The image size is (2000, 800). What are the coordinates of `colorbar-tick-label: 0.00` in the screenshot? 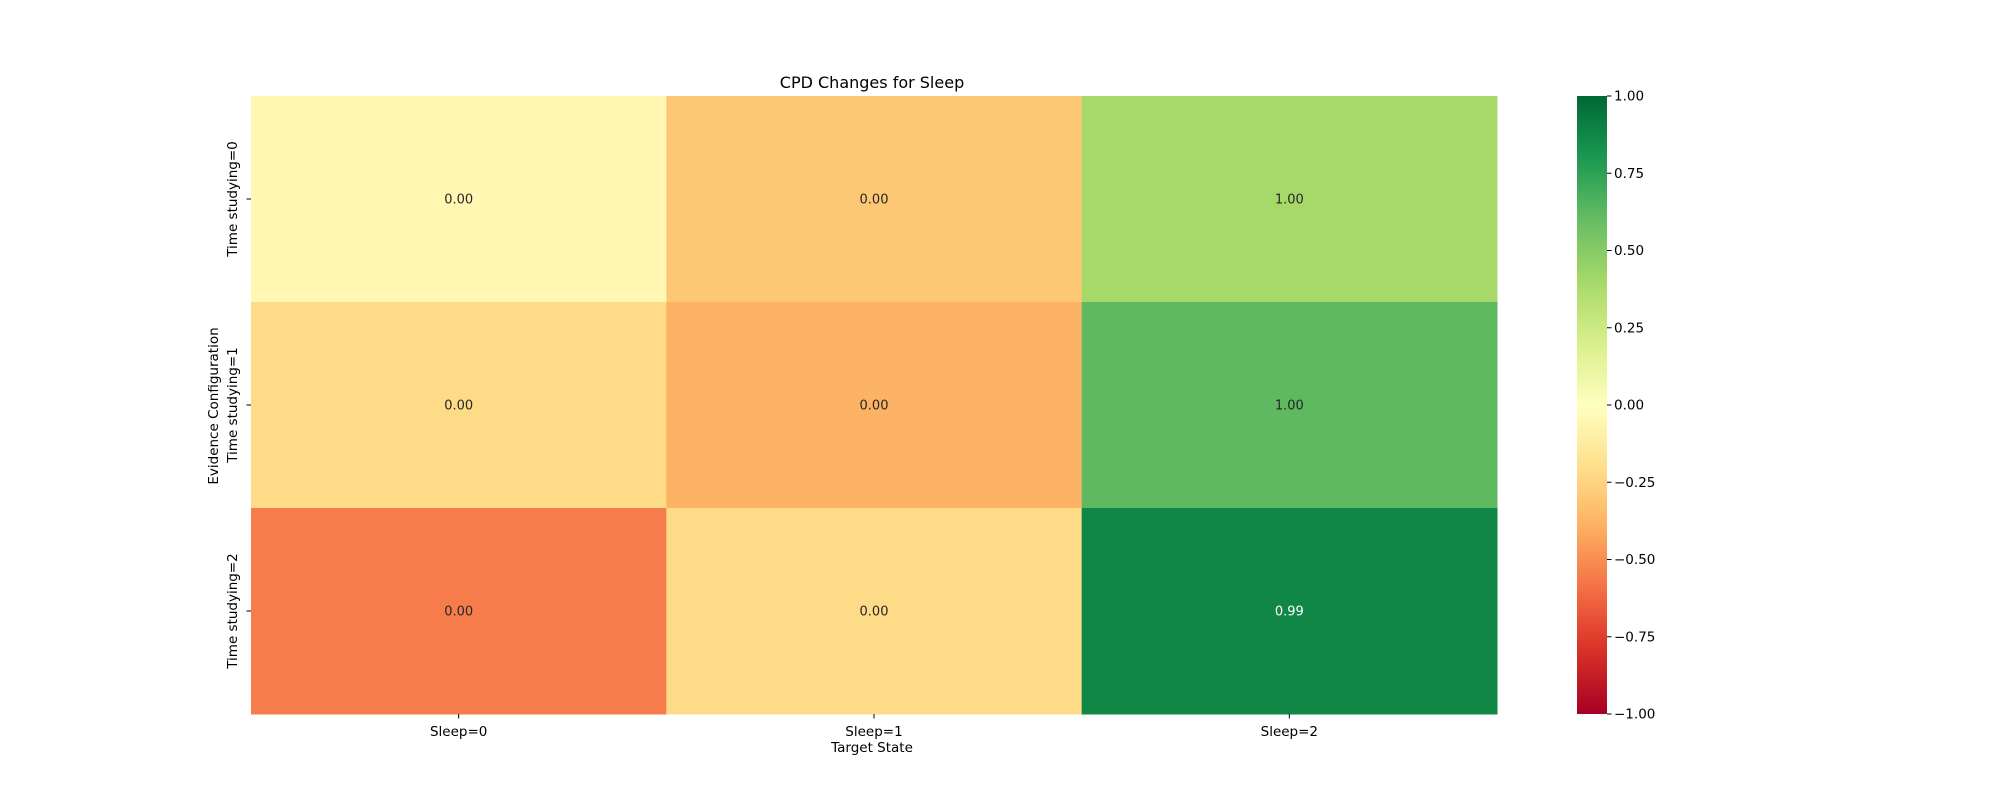 It's located at (1629, 406).